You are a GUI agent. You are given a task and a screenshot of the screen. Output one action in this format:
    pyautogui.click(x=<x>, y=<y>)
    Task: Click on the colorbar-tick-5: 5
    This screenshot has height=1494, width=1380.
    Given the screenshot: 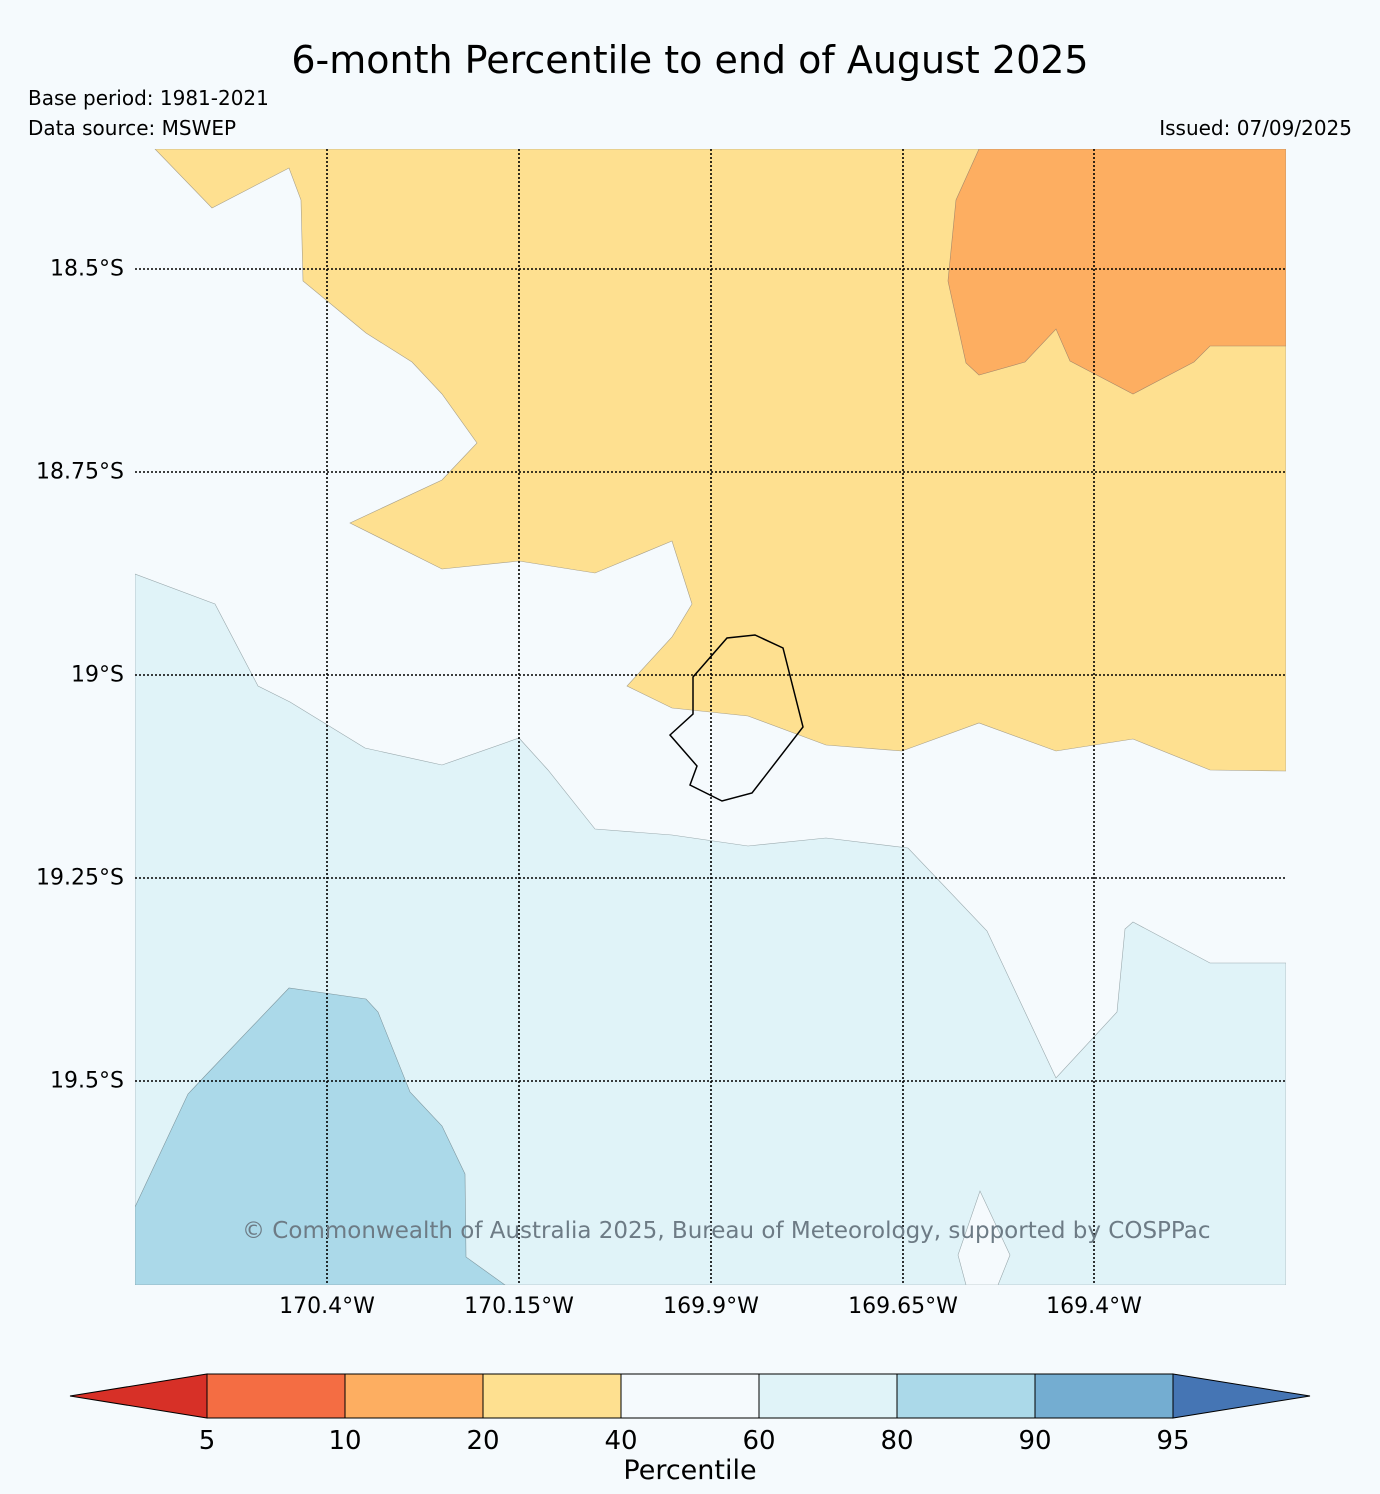 What is the action you would take?
    pyautogui.click(x=207, y=1441)
    